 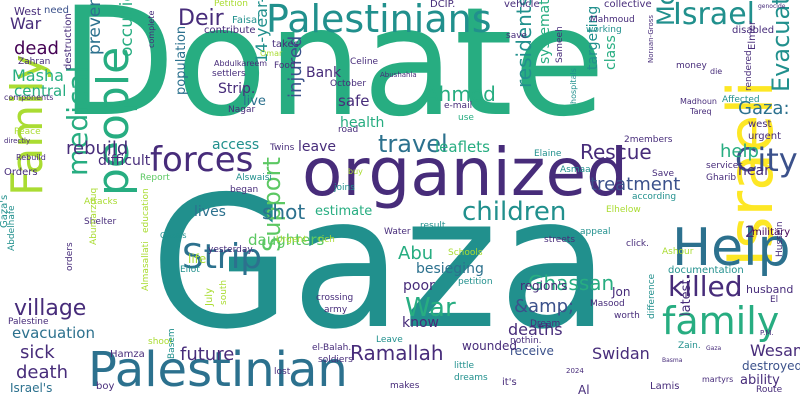 I want to click on word-eliot: Eliot, so click(x=190, y=270).